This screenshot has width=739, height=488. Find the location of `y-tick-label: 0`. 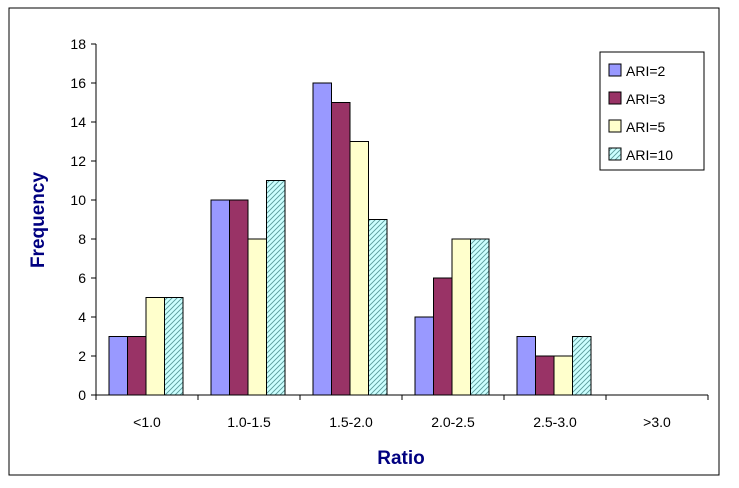

y-tick-label: 0 is located at coordinates (82, 395).